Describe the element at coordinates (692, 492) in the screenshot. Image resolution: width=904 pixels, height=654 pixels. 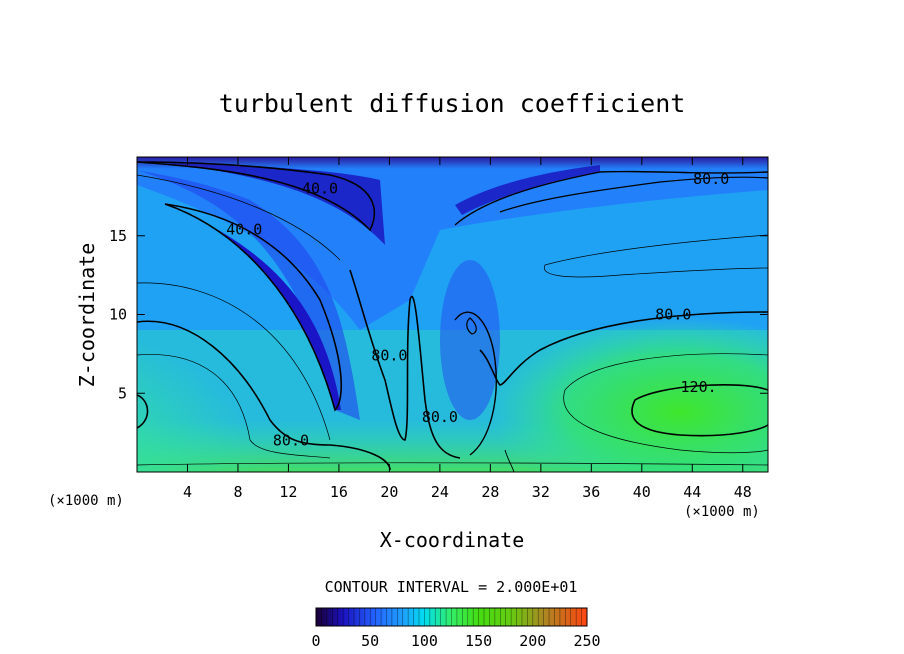
I see `x-tick-label: 44` at that location.